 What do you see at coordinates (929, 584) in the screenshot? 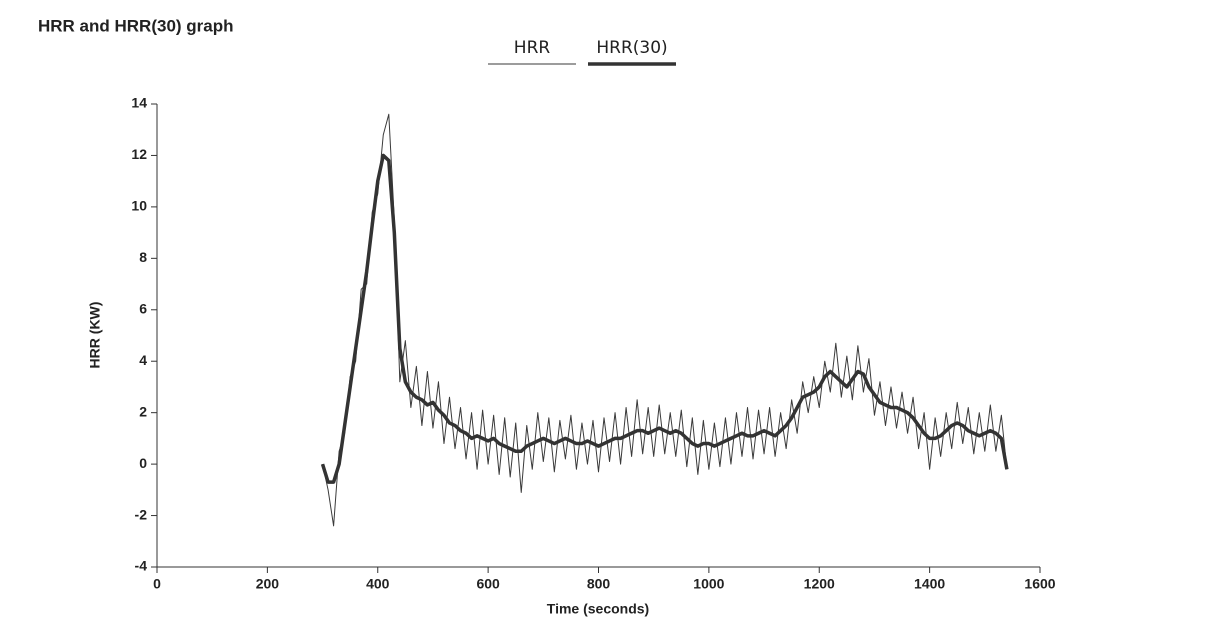
I see `x-tick-label: 1400` at bounding box center [929, 584].